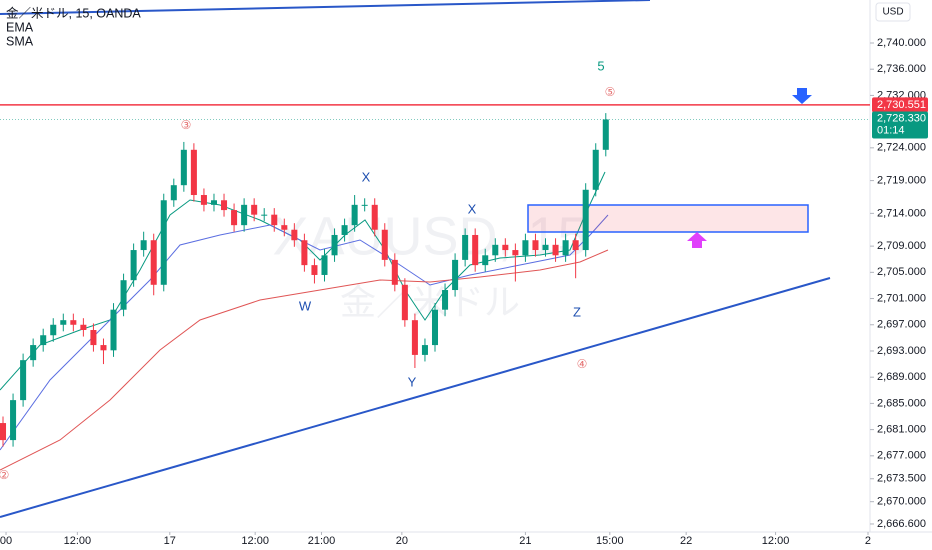 Image resolution: width=932 pixels, height=550 pixels. I want to click on y-tick-label: 2,693.000, so click(901, 351).